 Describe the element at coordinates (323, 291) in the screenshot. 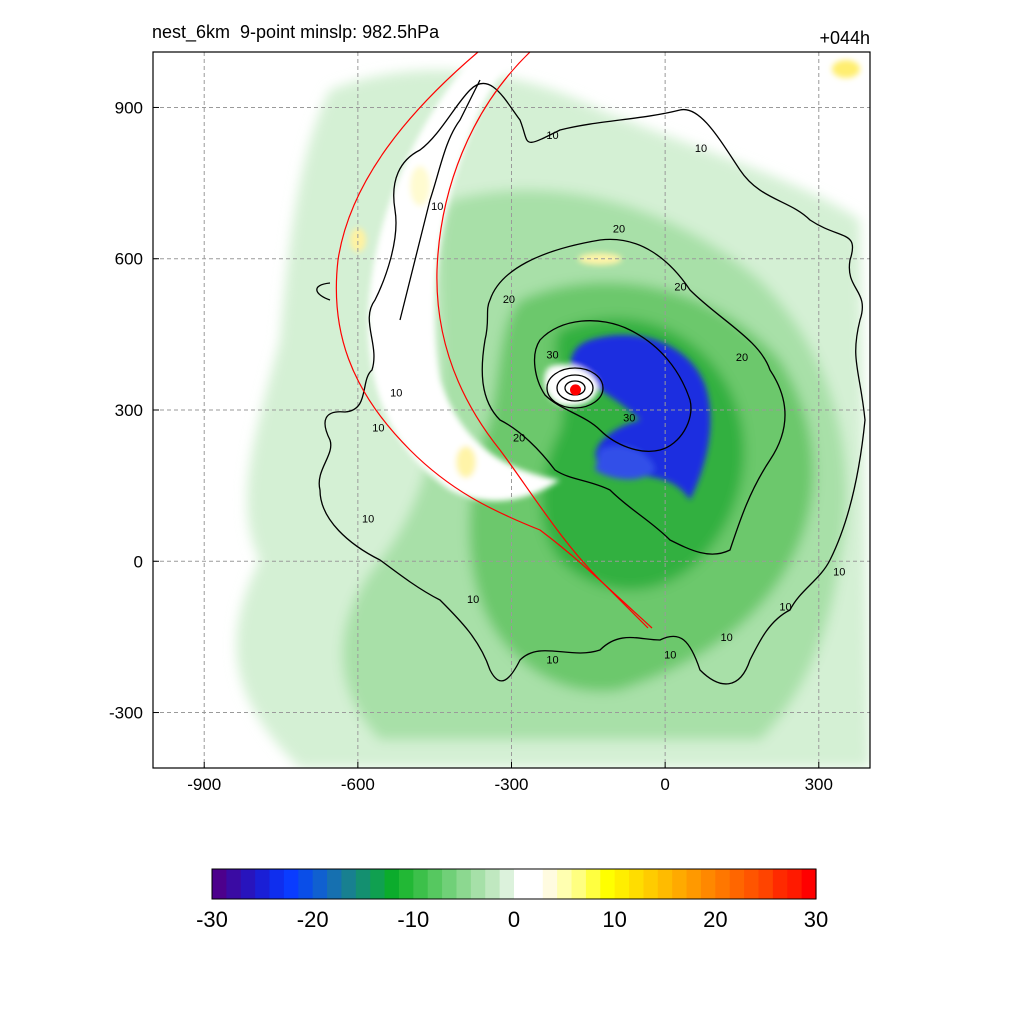

I see `contour-10-left` at that location.